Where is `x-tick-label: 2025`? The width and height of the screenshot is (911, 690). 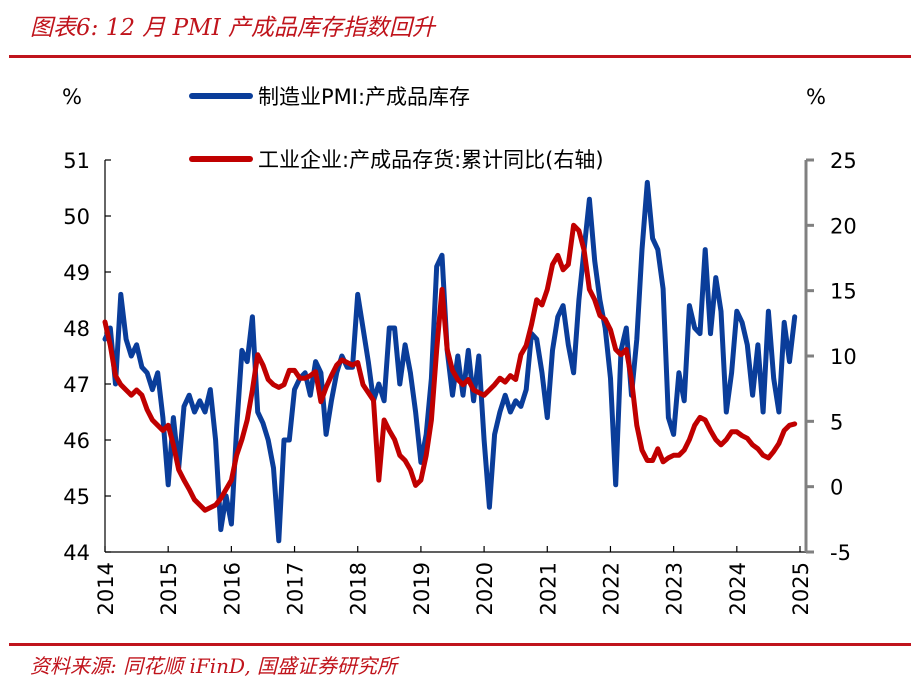 x-tick-label: 2025 is located at coordinates (801, 588).